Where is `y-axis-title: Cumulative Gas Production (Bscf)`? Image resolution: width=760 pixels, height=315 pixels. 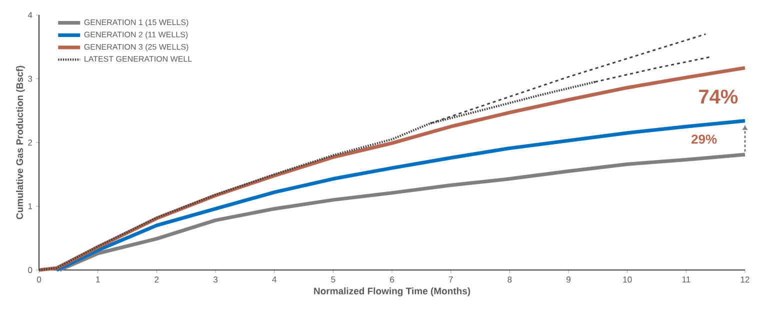 y-axis-title: Cumulative Gas Production (Bscf) is located at coordinates (20, 143).